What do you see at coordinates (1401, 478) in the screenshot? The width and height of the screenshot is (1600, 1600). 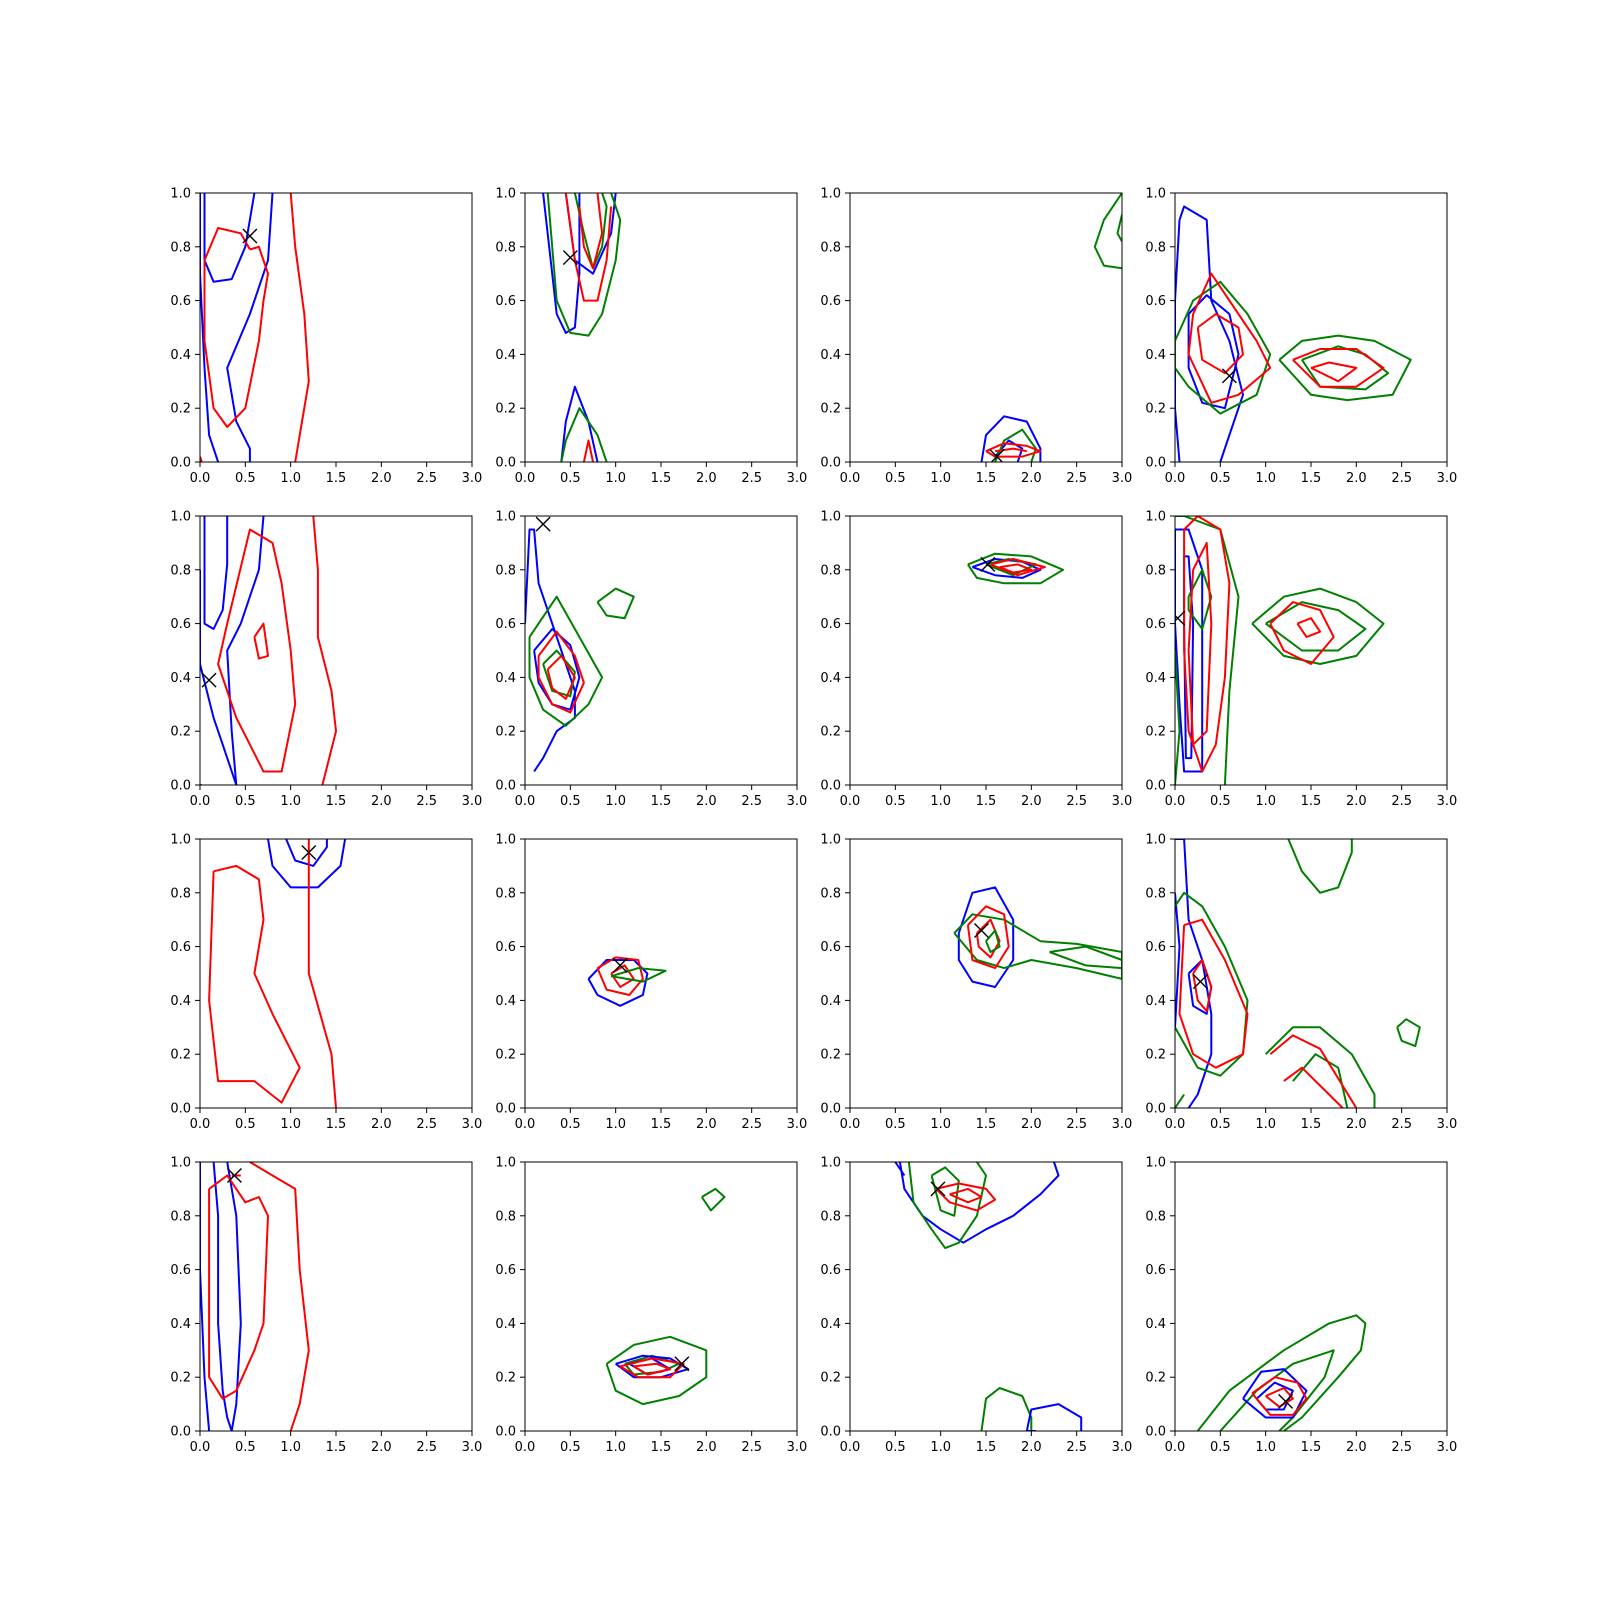 I see `x-tick-label: 2.5` at bounding box center [1401, 478].